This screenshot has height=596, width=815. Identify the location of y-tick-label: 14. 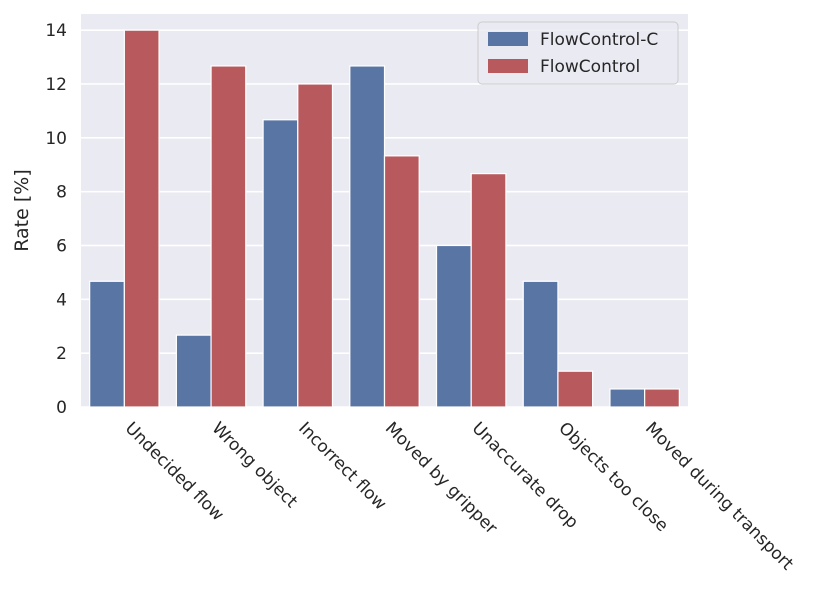
(56, 31).